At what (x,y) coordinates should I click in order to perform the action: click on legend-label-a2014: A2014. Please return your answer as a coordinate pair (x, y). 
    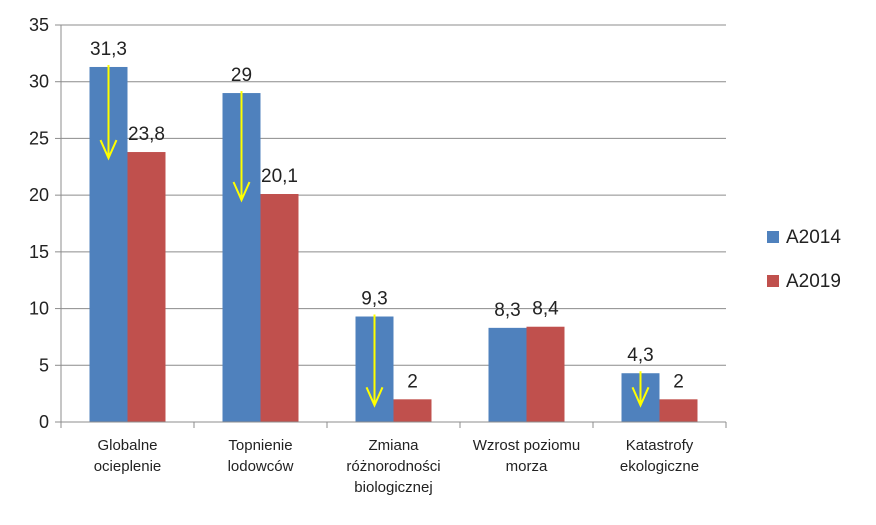
    Looking at the image, I should click on (813, 237).